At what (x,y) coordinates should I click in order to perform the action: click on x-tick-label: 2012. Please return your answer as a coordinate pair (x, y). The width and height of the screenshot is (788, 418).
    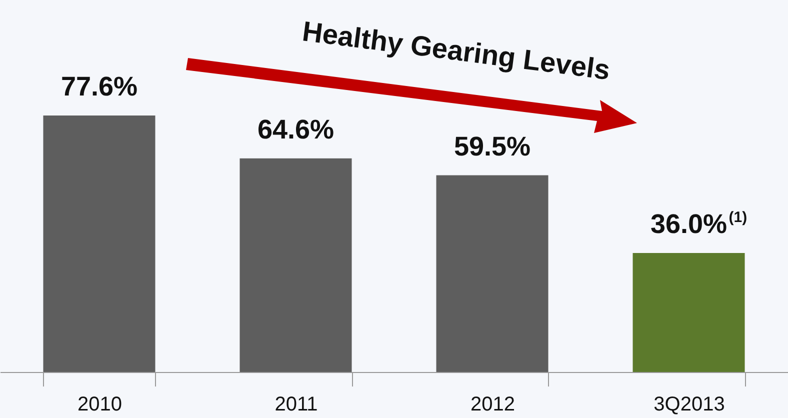
    Looking at the image, I should click on (493, 405).